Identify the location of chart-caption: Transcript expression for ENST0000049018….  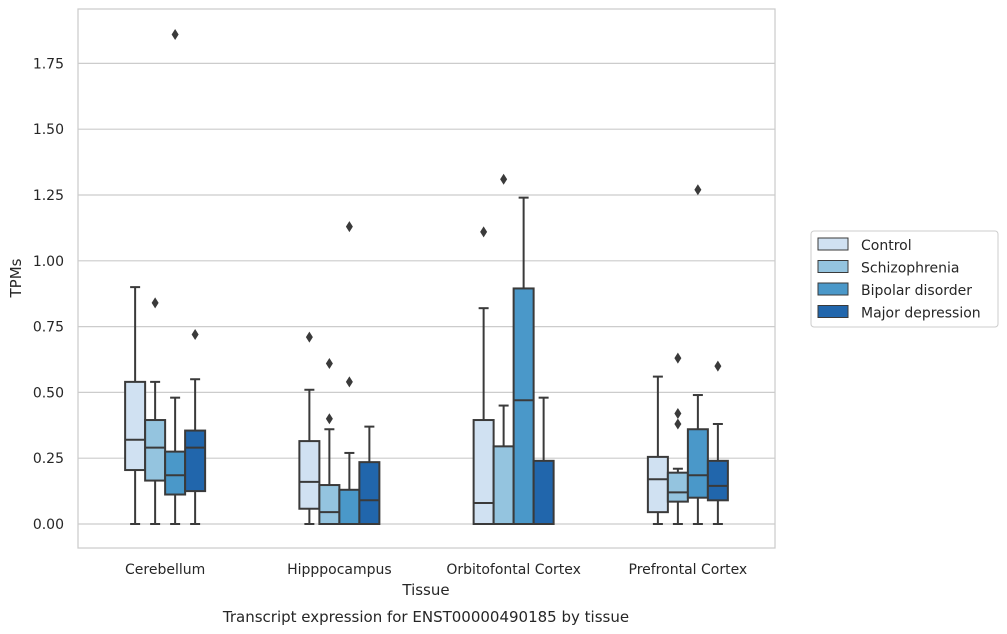
(425, 617).